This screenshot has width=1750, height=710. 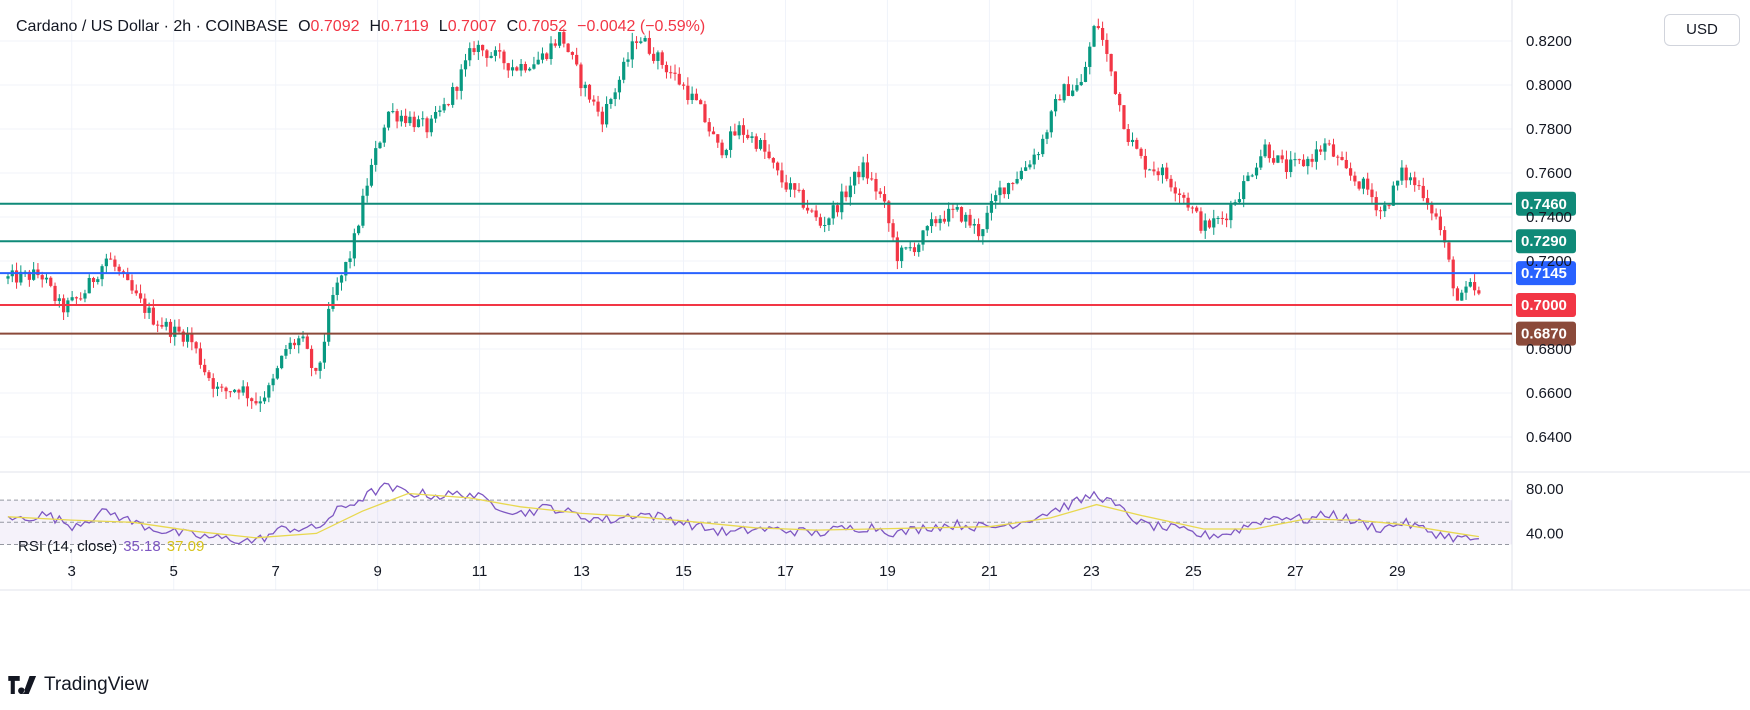 I want to click on currency-button: USD, so click(x=1702, y=30).